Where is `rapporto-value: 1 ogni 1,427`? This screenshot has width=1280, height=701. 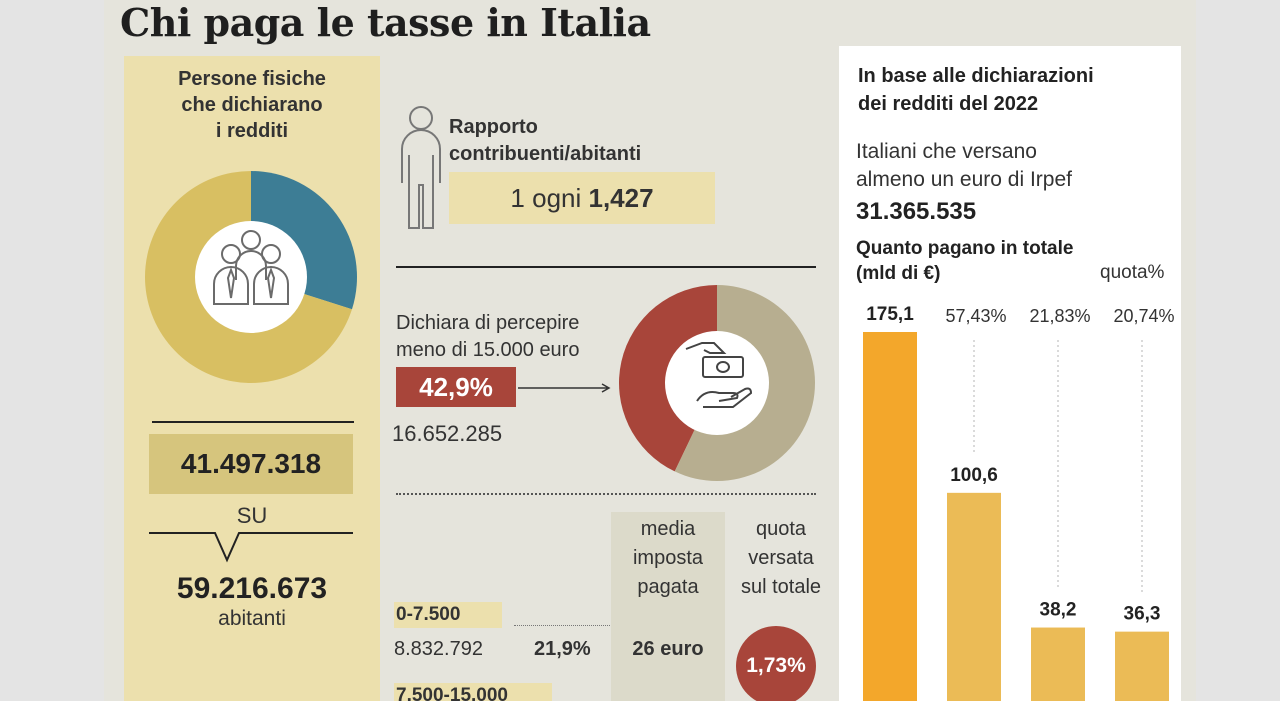
rapporto-value: 1 ogni 1,427 is located at coordinates (582, 198).